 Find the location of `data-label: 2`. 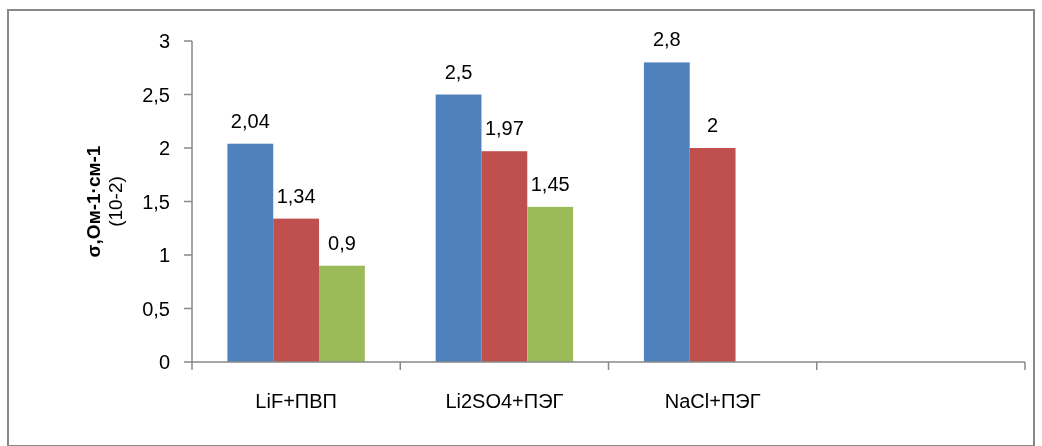

data-label: 2 is located at coordinates (713, 125).